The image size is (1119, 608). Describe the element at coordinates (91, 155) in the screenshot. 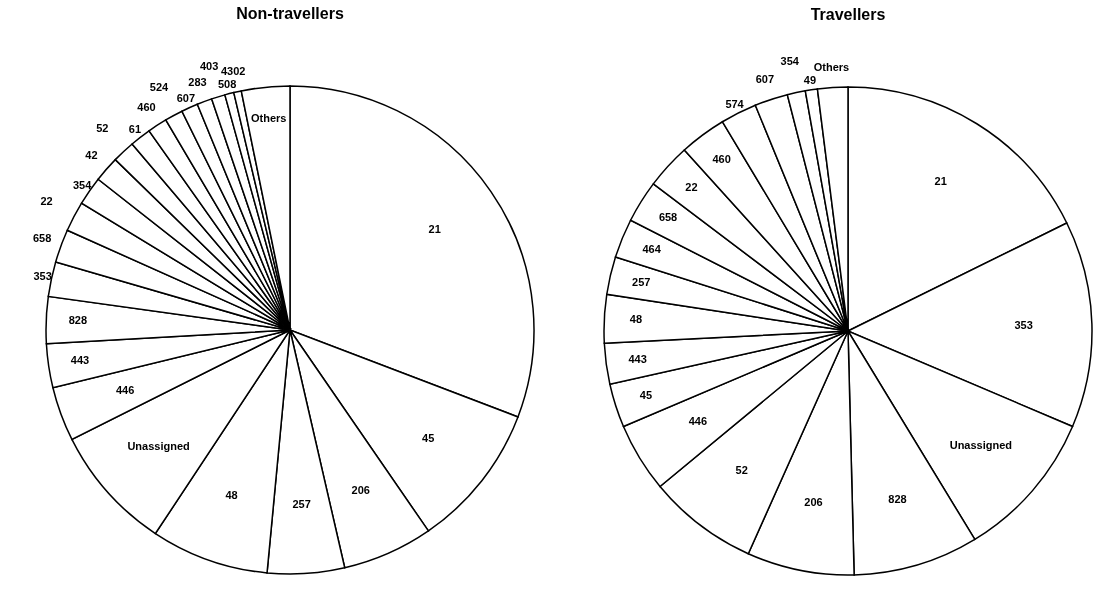

I see `slice-label: 42` at that location.